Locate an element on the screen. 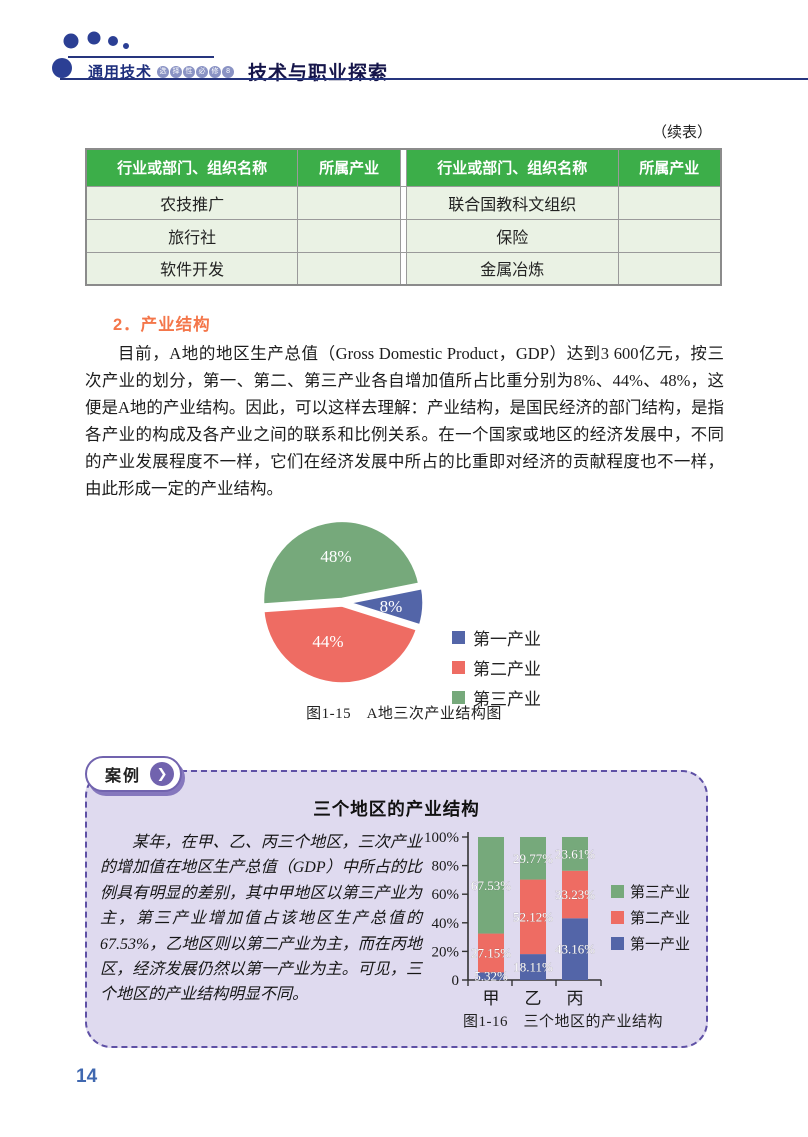 The width and height of the screenshot is (808, 1137). legend-item: 第一产业 is located at coordinates (496, 637).